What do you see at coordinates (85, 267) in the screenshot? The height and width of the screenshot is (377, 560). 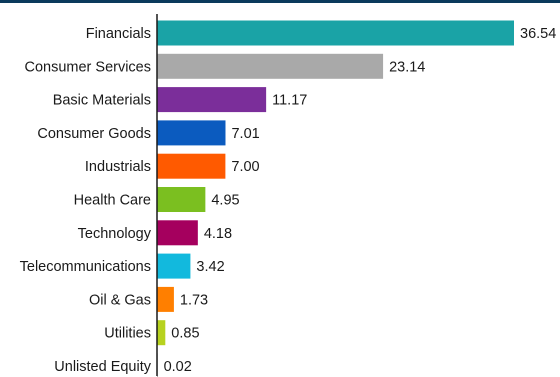 I see `category-label: Telecommunications` at bounding box center [85, 267].